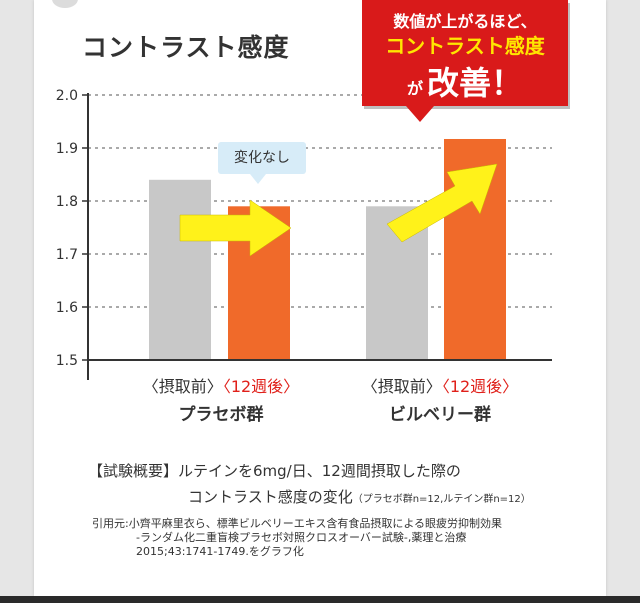  What do you see at coordinates (441, 499) in the screenshot?
I see `sample-size-note: （プラセボ群n=12,ルテイン群n=12）` at bounding box center [441, 499].